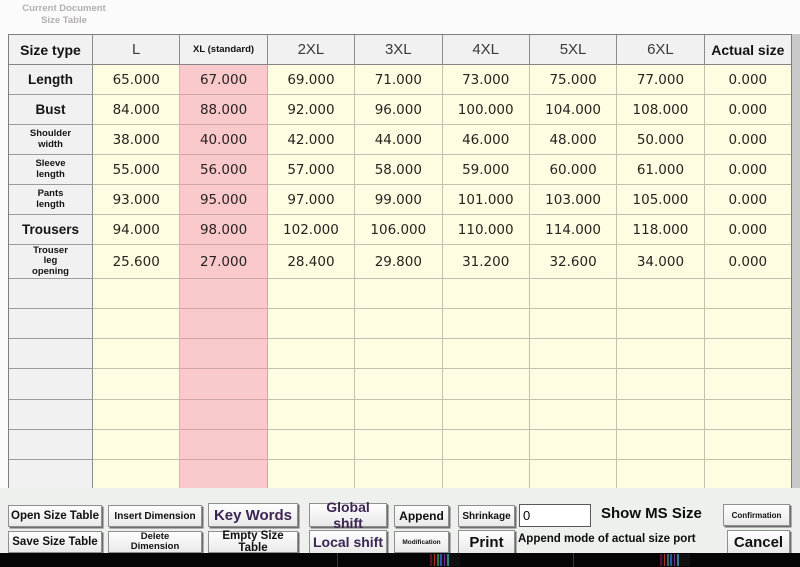  Describe the element at coordinates (224, 110) in the screenshot. I see `size-value-cell: 88.000` at that location.